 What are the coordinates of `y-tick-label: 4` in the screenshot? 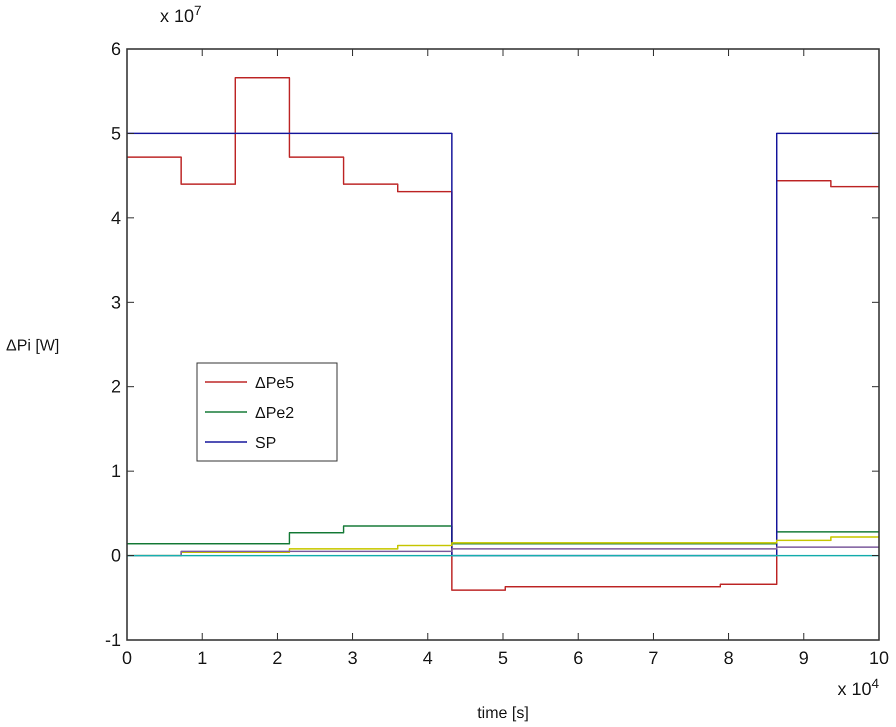 It's located at (115, 218).